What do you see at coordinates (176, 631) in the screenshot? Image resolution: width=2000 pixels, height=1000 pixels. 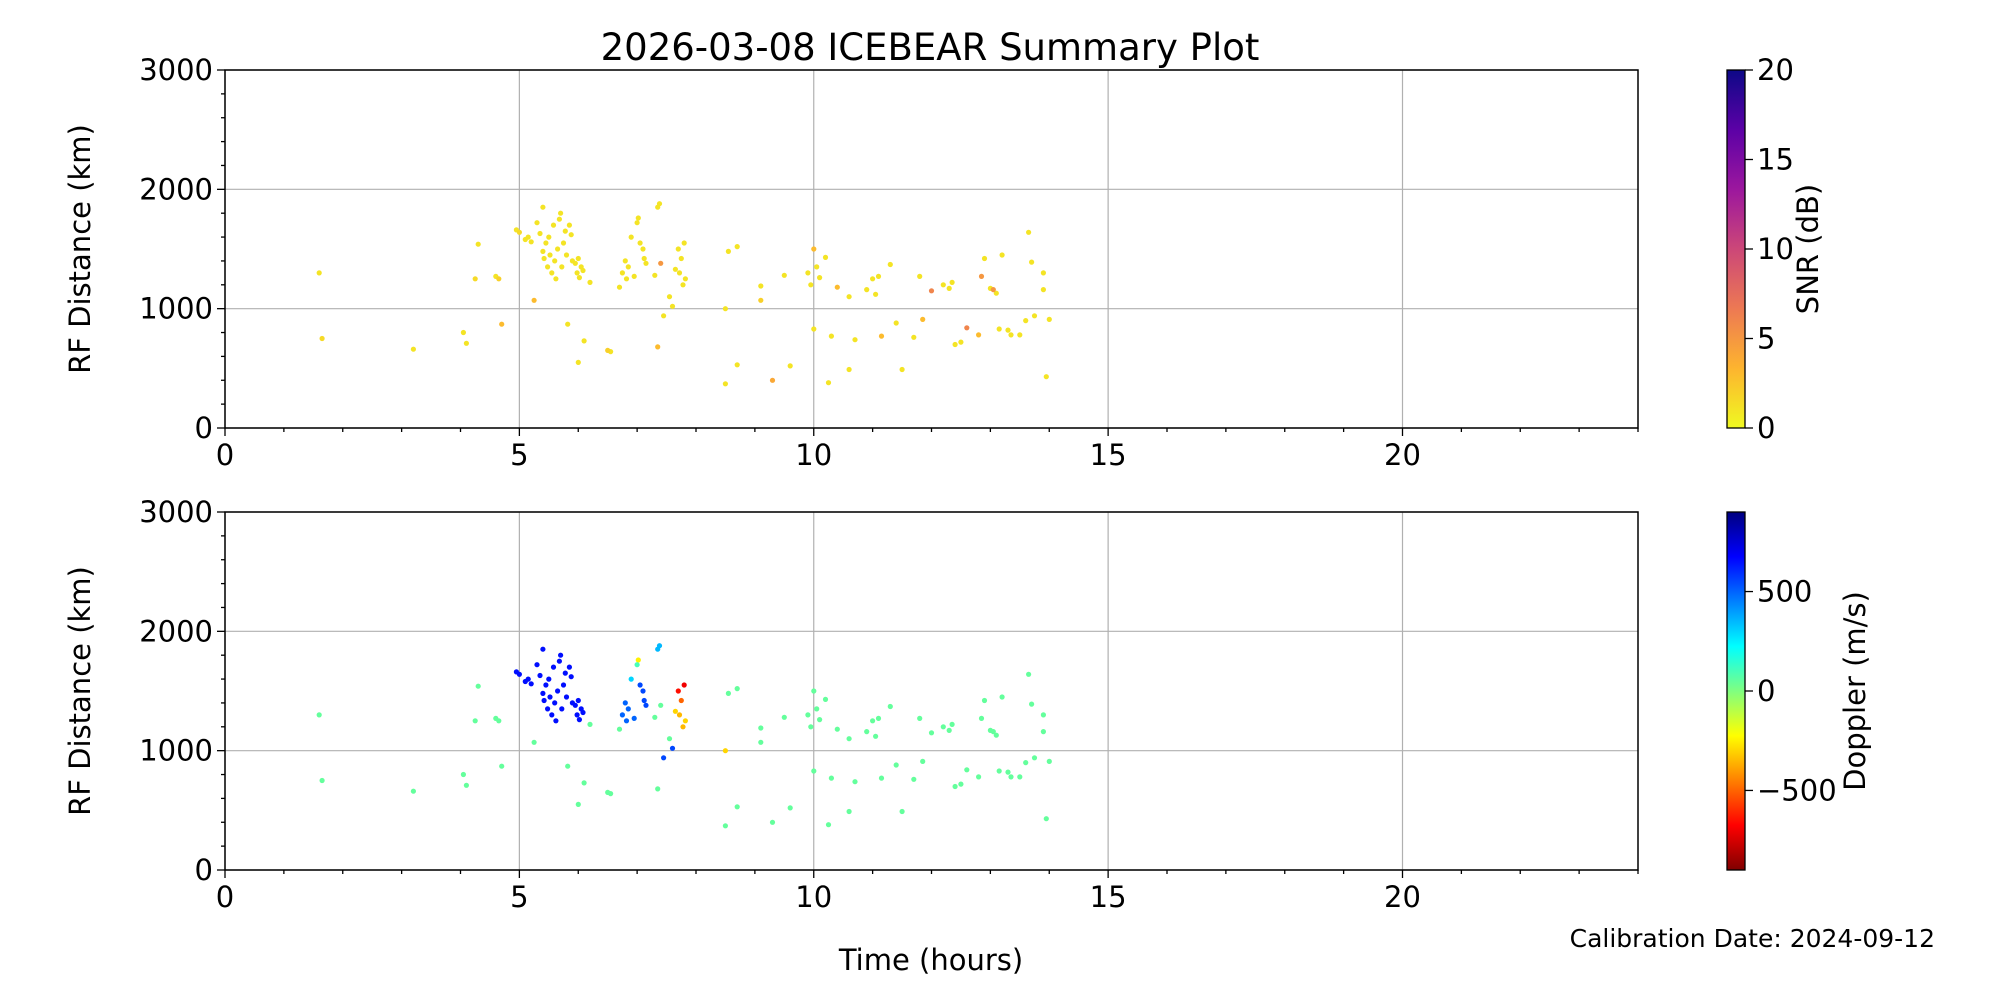 I see `y-tick-label: 2000` at bounding box center [176, 631].